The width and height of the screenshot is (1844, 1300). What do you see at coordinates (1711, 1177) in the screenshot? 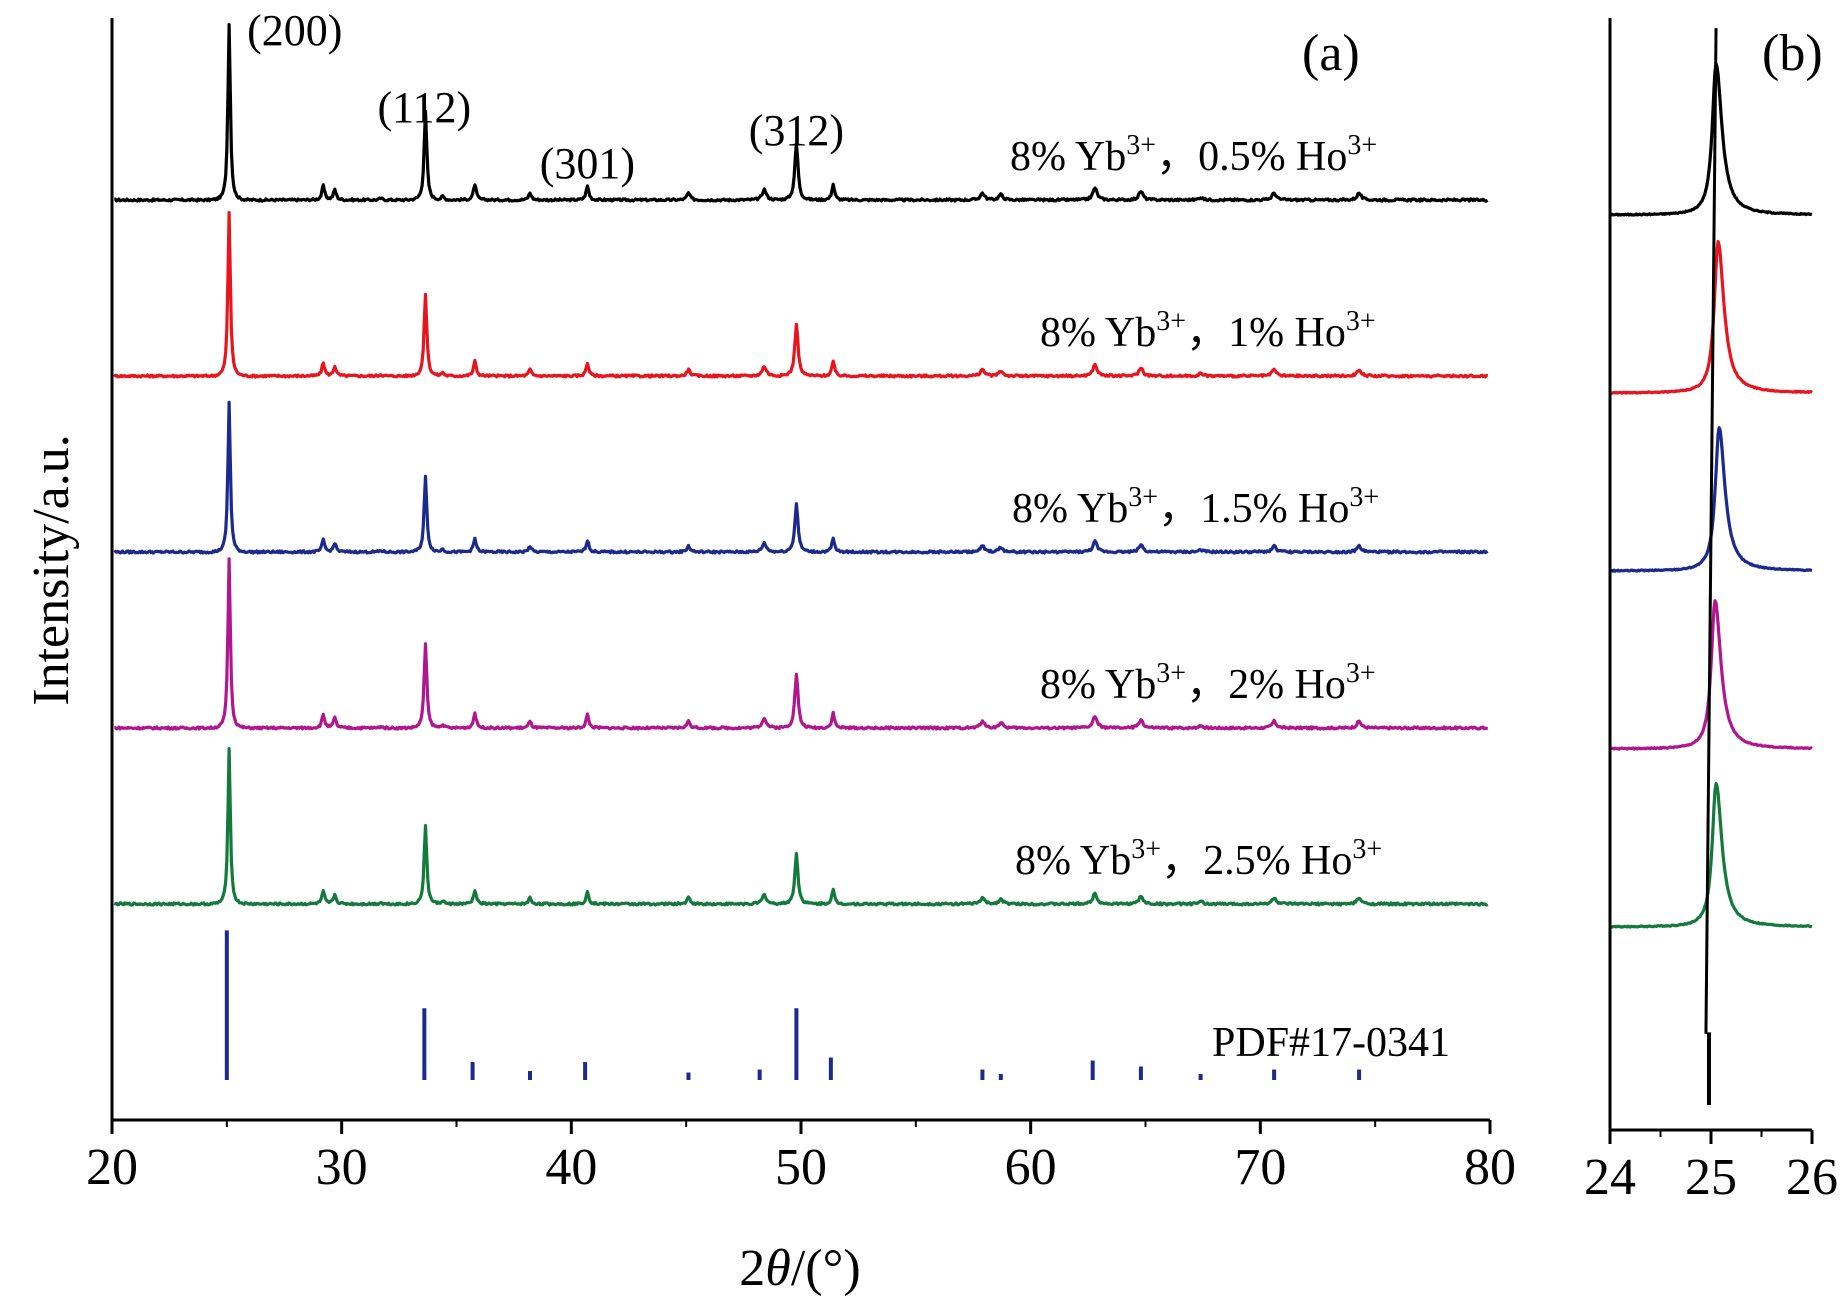
I see `panel-b-x-tick-label-2: 25` at bounding box center [1711, 1177].